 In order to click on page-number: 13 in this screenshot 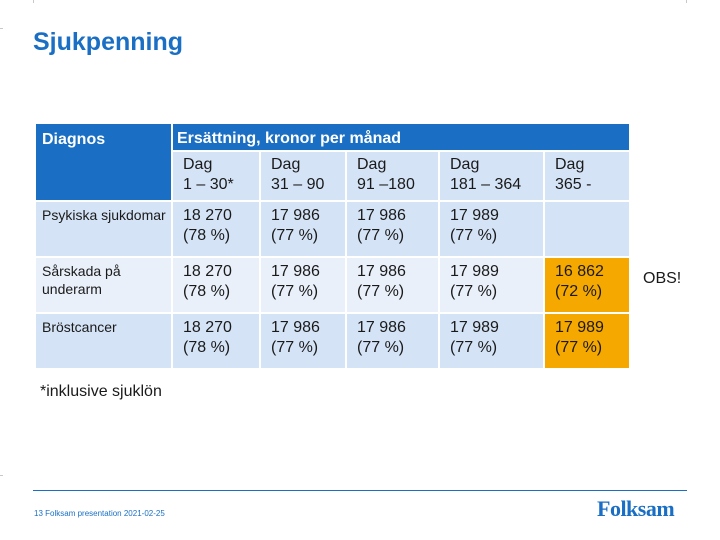, I will do `click(38, 513)`.